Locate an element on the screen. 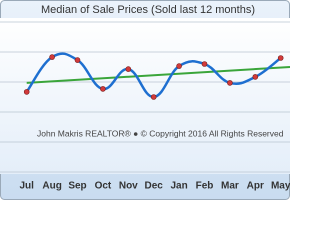  trend-line is located at coordinates (158, 75).